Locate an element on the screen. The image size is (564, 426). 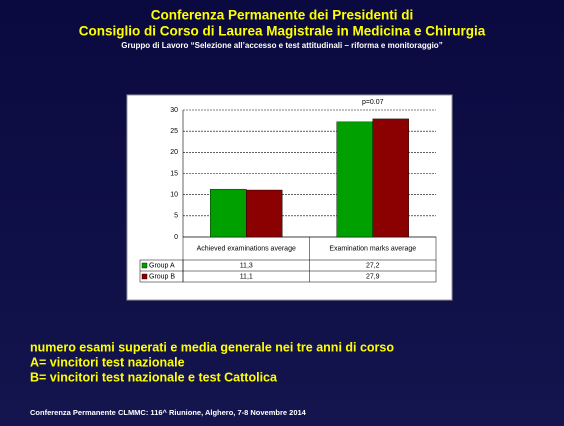
data-label: 11,1 is located at coordinates (246, 276).